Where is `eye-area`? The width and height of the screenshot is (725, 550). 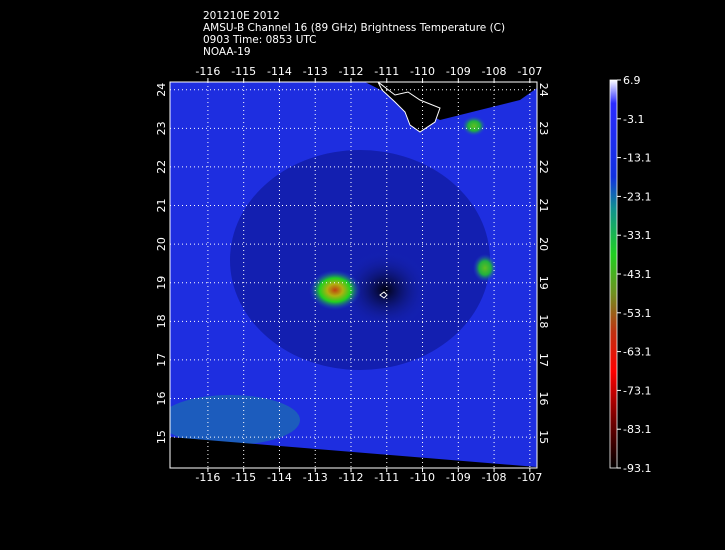 eye-area is located at coordinates (385, 290).